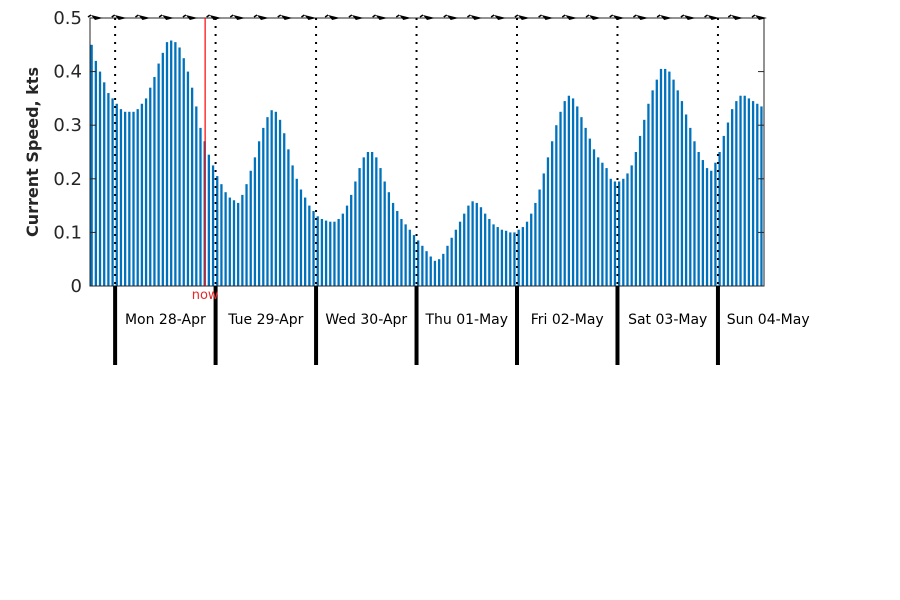  I want to click on y-axis-label: Current Speed, kts, so click(32, 152).